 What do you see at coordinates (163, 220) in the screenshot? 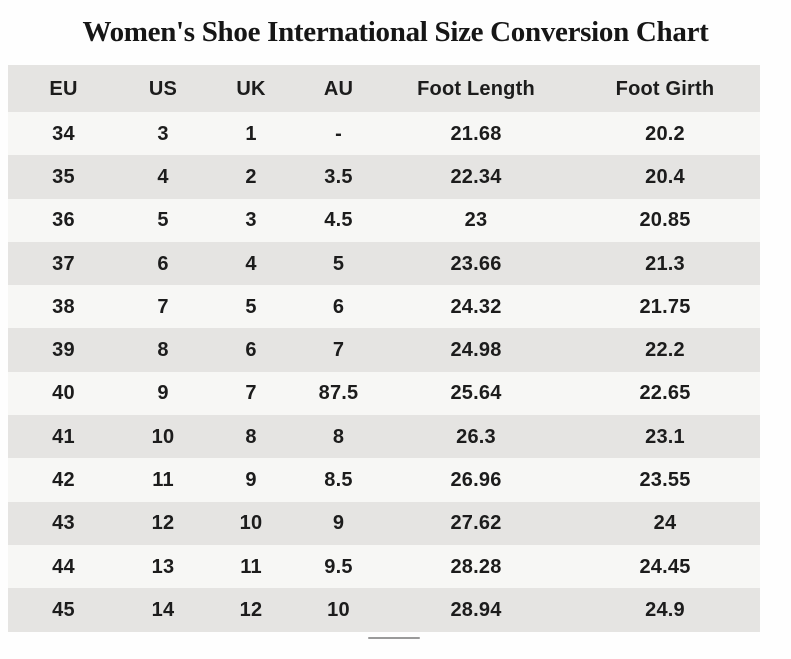
I see `cell-us: 5` at bounding box center [163, 220].